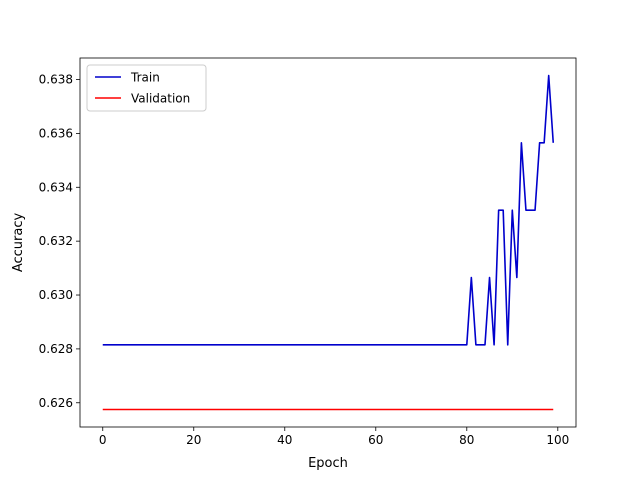  I want to click on y-tick-label: 0.634, so click(56, 187).